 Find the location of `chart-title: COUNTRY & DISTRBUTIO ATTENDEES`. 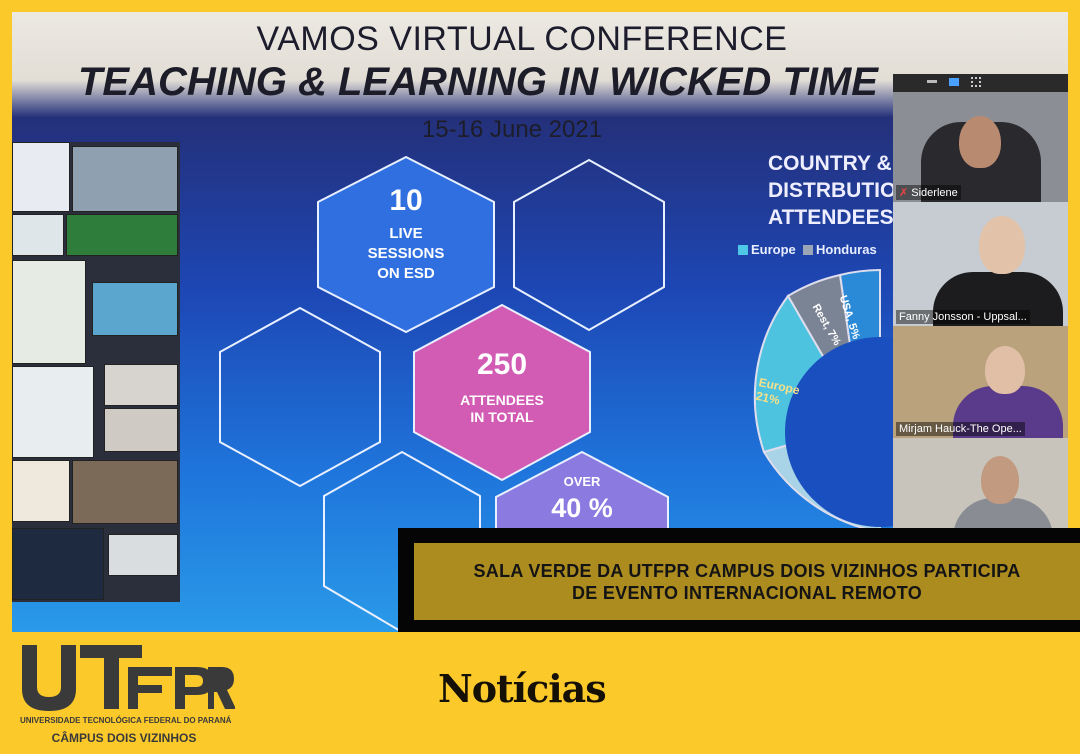

chart-title: COUNTRY & DISTRBUTIO ATTENDEES is located at coordinates (832, 190).